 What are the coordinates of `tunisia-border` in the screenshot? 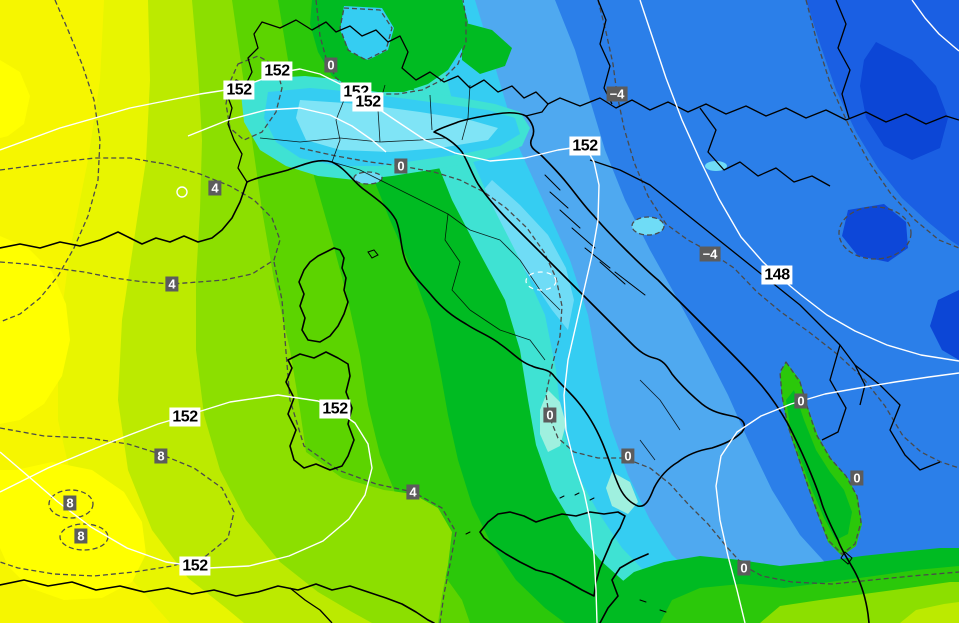 It's located at (311, 605).